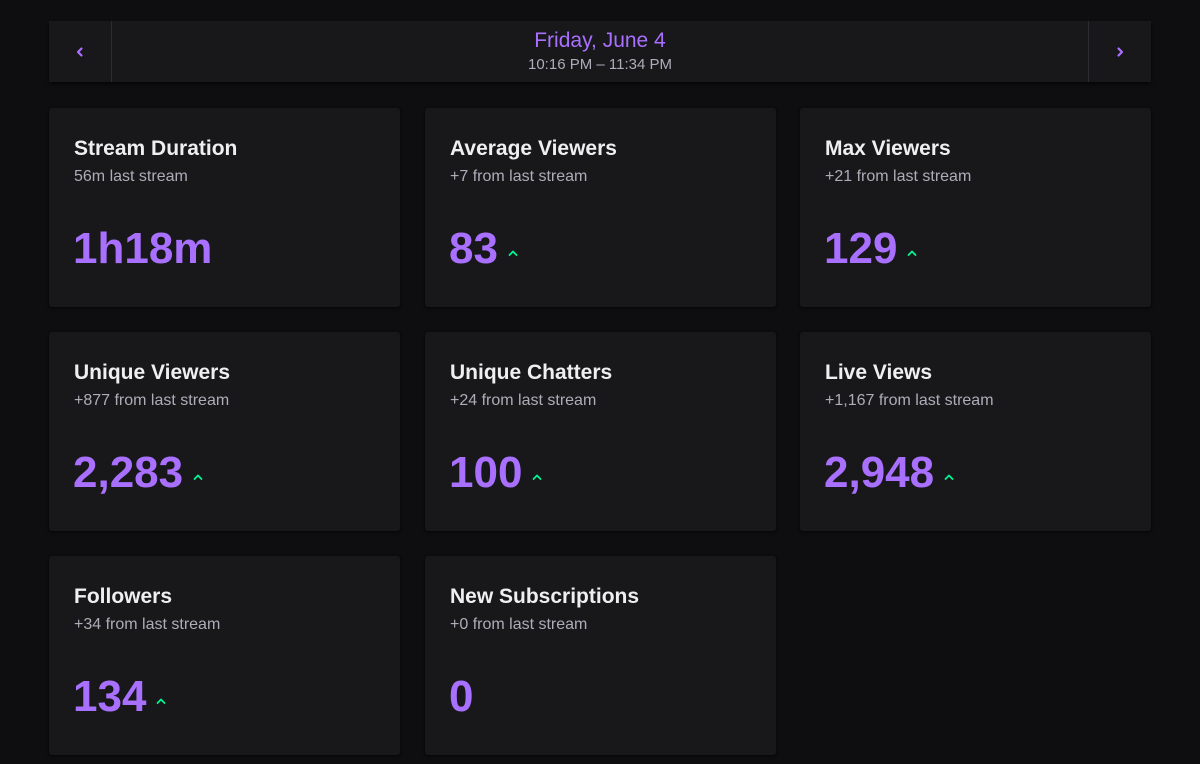  I want to click on date-navigator: Friday, June 4 10:16 PM – 11:34 PM, so click(600, 51).